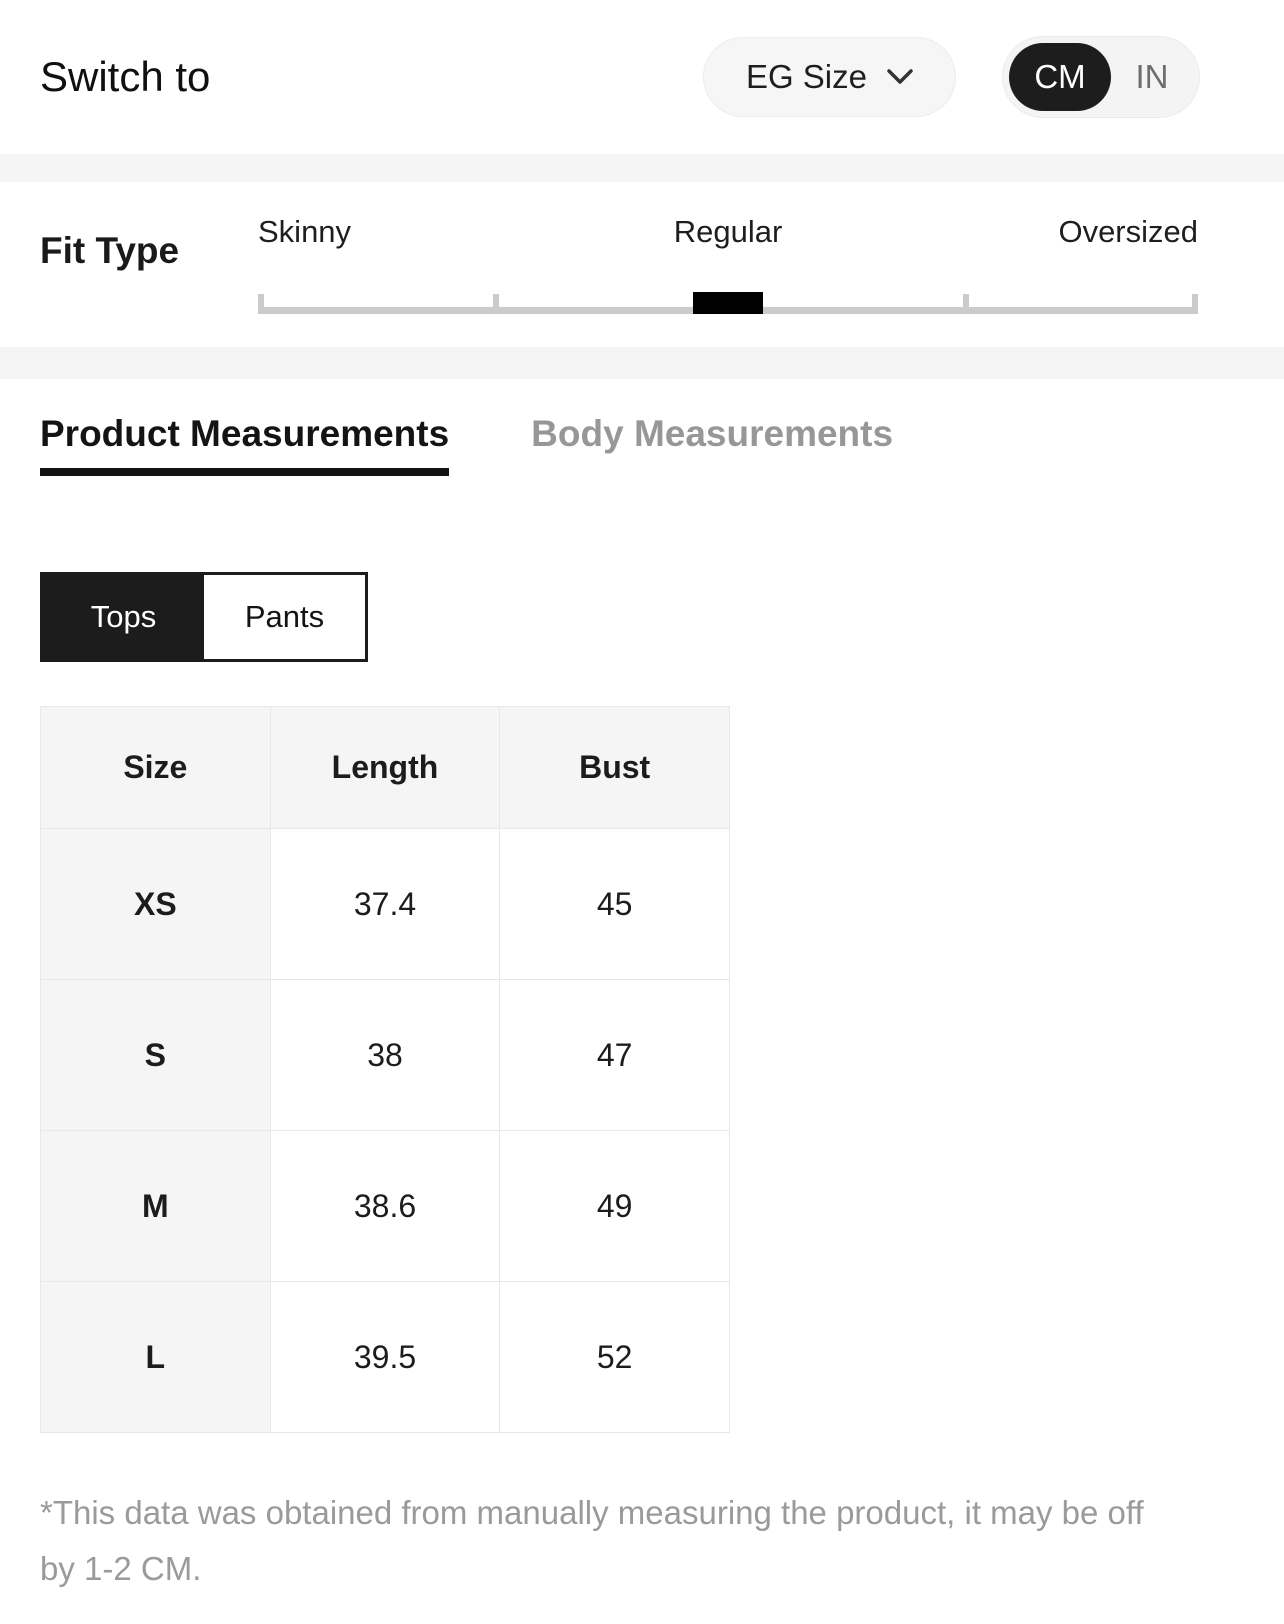 Image resolution: width=1284 pixels, height=1624 pixels. Describe the element at coordinates (1152, 76) in the screenshot. I see `unit-option-in: IN` at that location.